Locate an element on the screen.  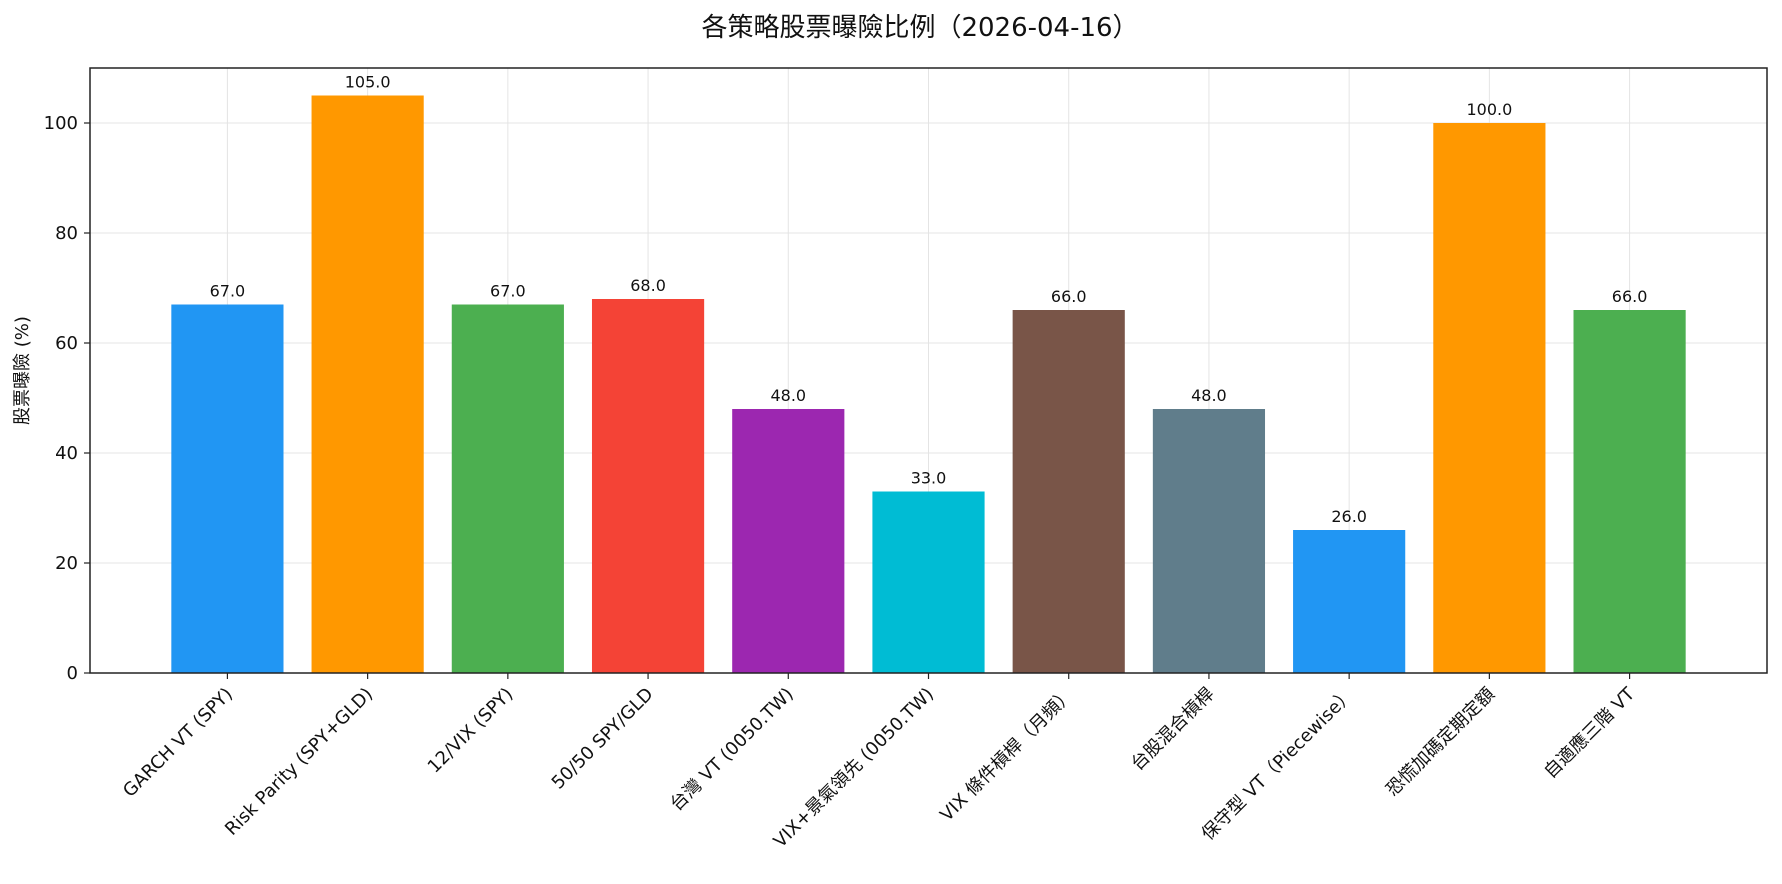
x-tick-label: 自適應三階 VT is located at coordinates (1589, 732).